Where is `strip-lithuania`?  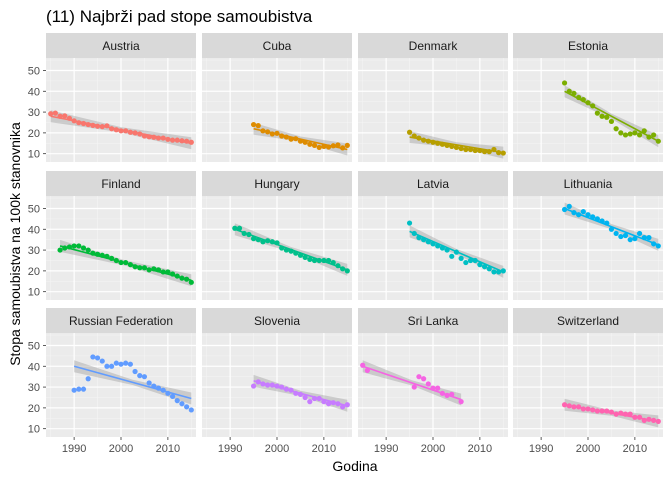 strip-lithuania is located at coordinates (588, 183).